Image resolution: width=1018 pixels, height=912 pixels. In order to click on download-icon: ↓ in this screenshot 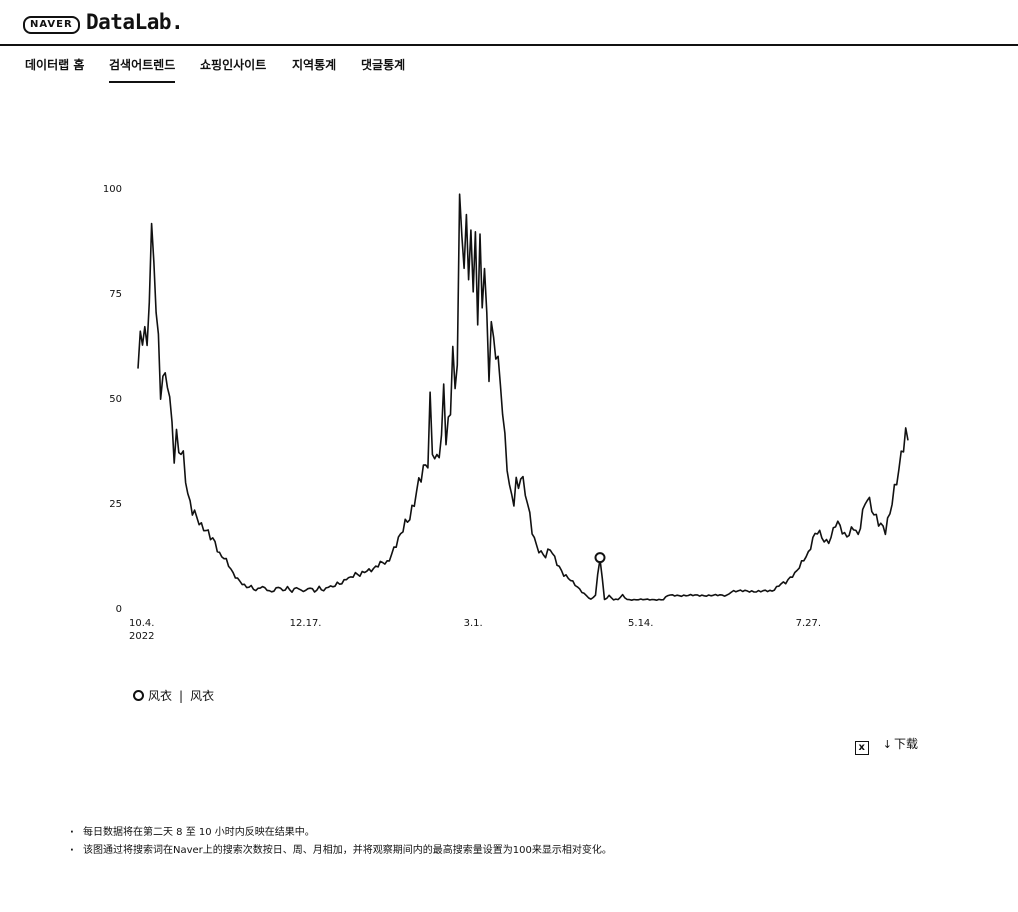, I will do `click(887, 744)`.